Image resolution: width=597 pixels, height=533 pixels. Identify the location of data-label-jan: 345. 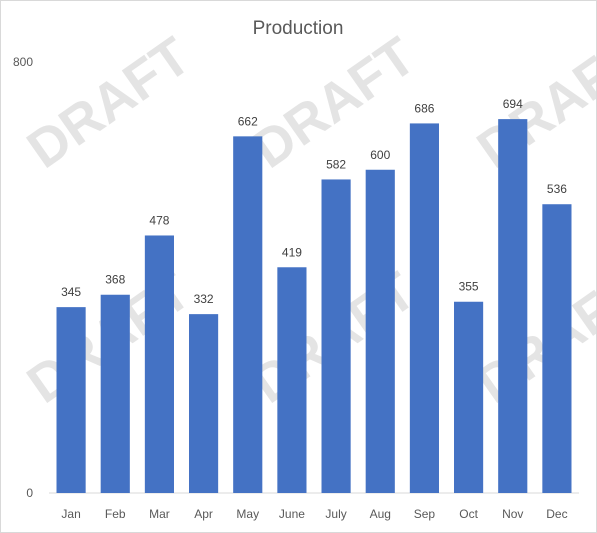
(71, 292).